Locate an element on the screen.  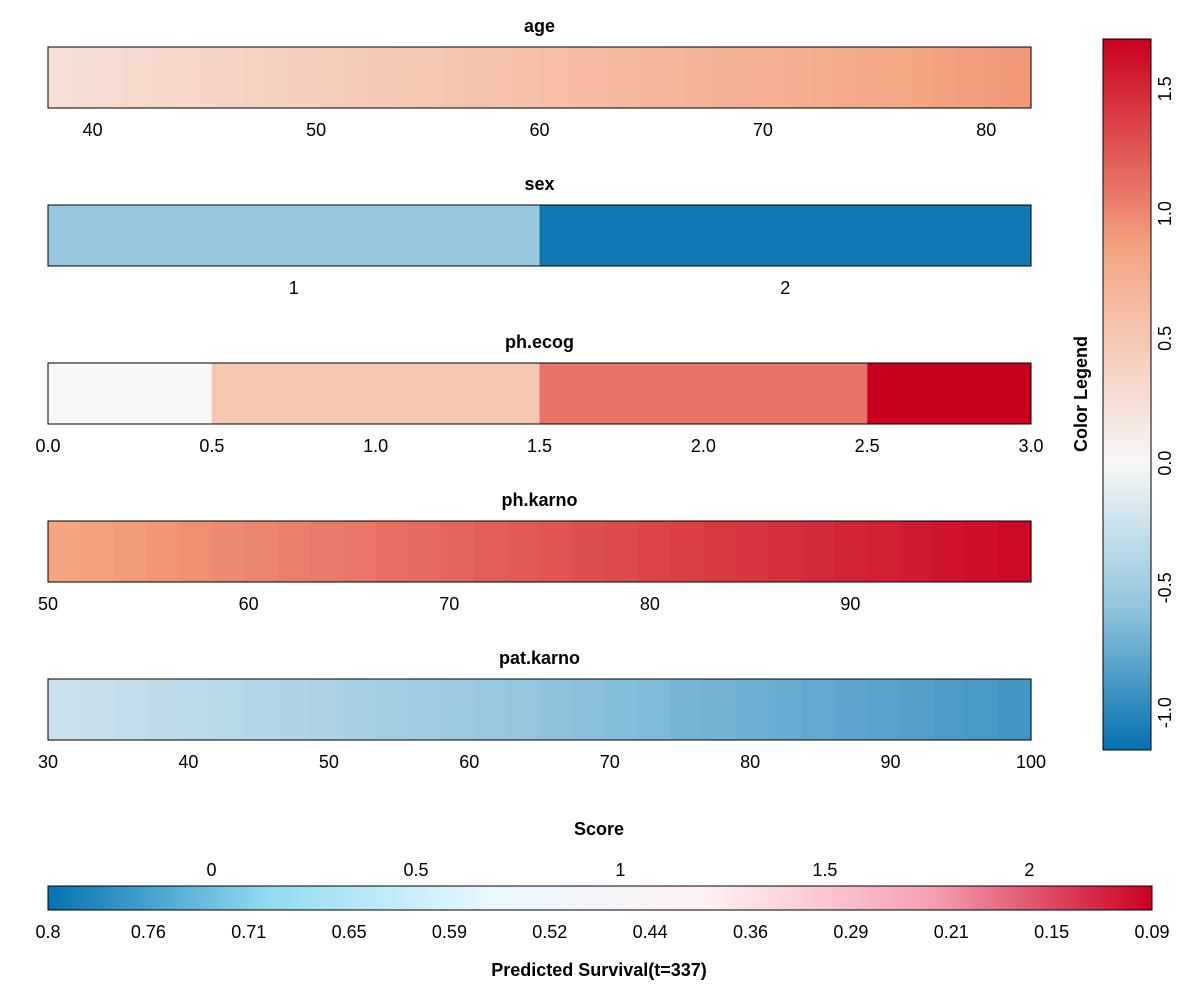
score-tick-label: 0 is located at coordinates (212, 870).